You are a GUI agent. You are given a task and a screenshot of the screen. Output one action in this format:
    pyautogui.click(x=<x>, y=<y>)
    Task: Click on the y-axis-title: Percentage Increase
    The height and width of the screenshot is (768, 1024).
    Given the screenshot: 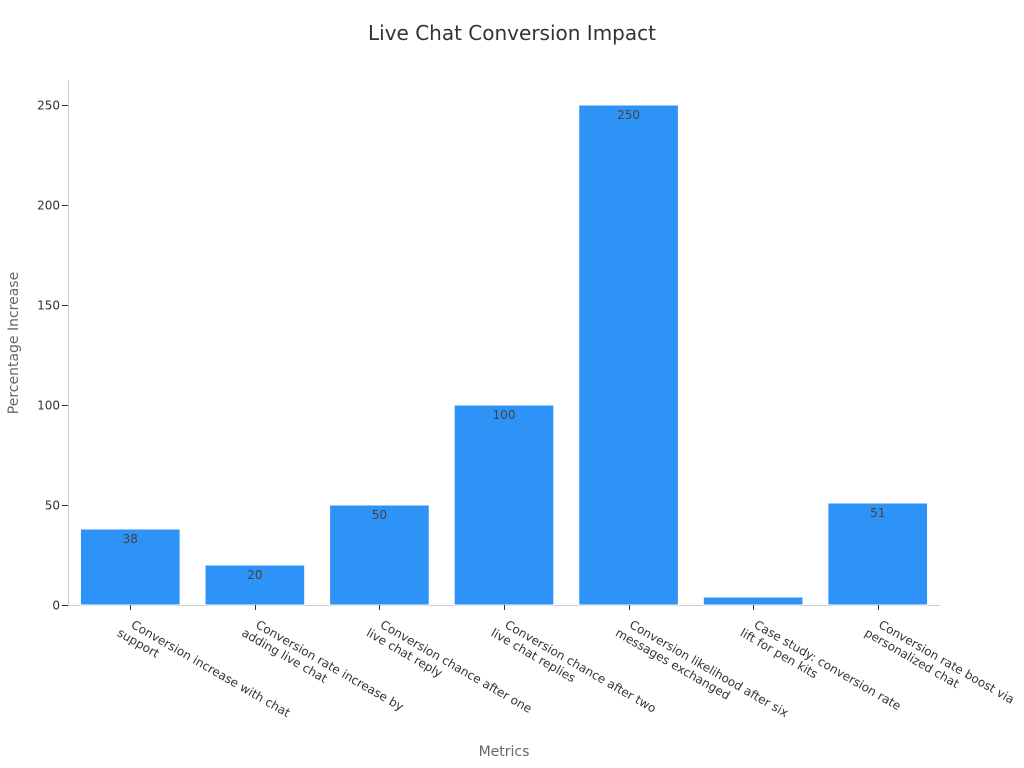 What is the action you would take?
    pyautogui.click(x=14, y=343)
    